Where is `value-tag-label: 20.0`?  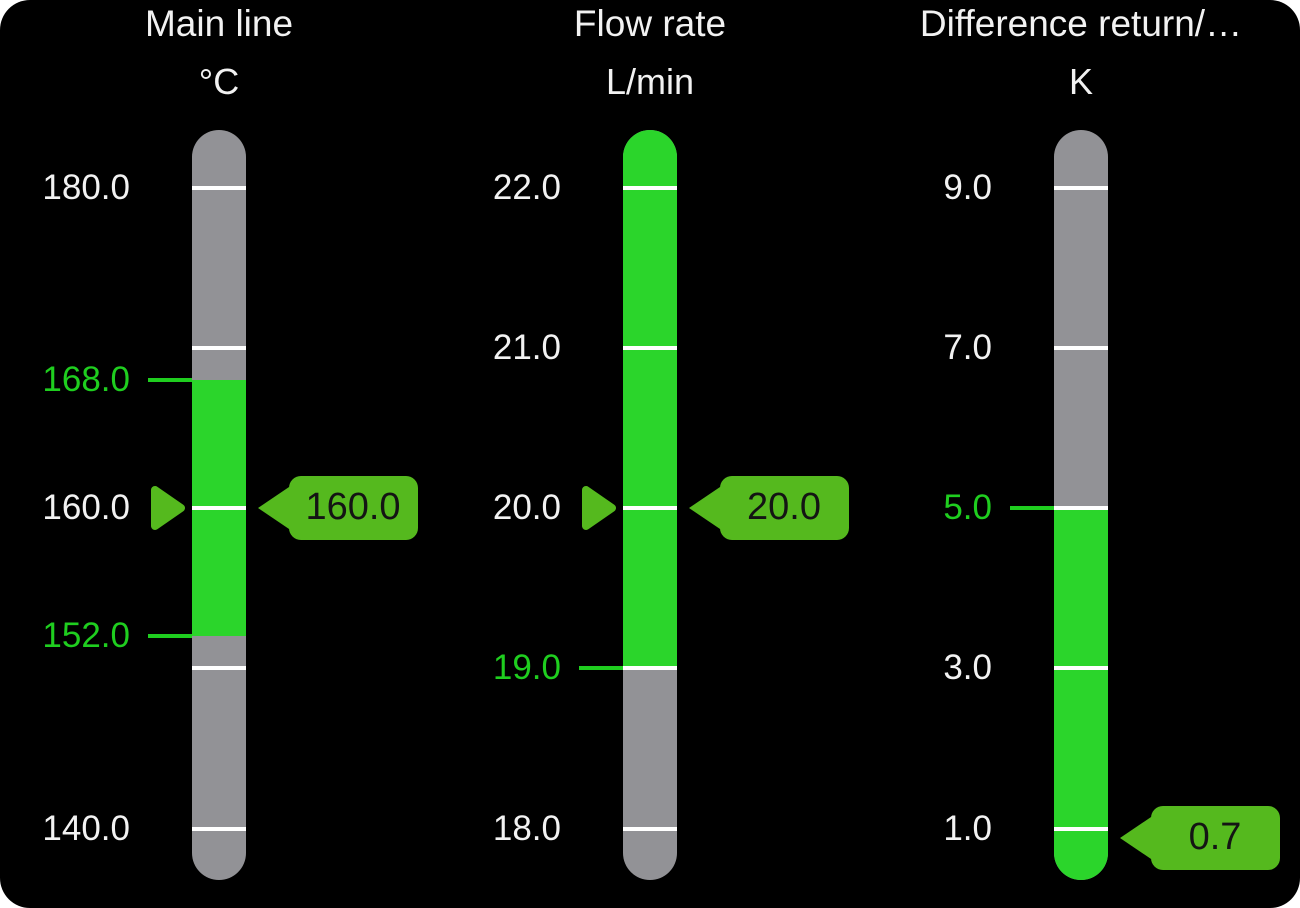
value-tag-label: 20.0 is located at coordinates (784, 507).